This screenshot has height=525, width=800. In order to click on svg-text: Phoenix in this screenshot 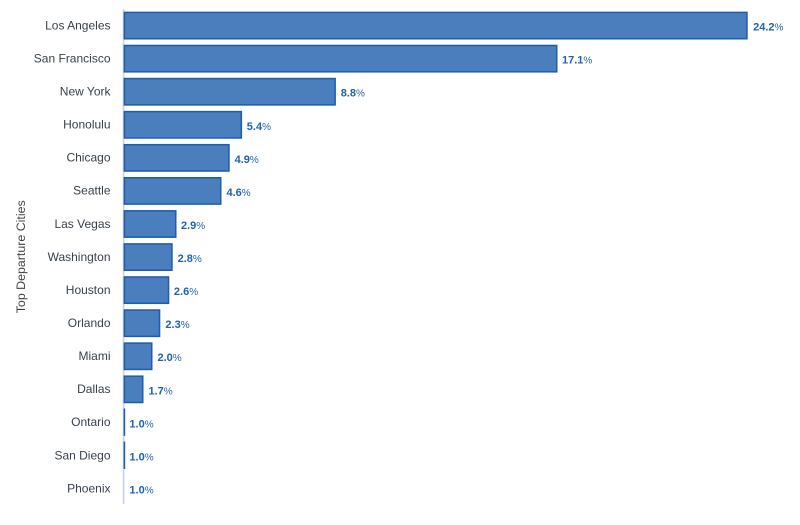, I will do `click(88, 488)`.